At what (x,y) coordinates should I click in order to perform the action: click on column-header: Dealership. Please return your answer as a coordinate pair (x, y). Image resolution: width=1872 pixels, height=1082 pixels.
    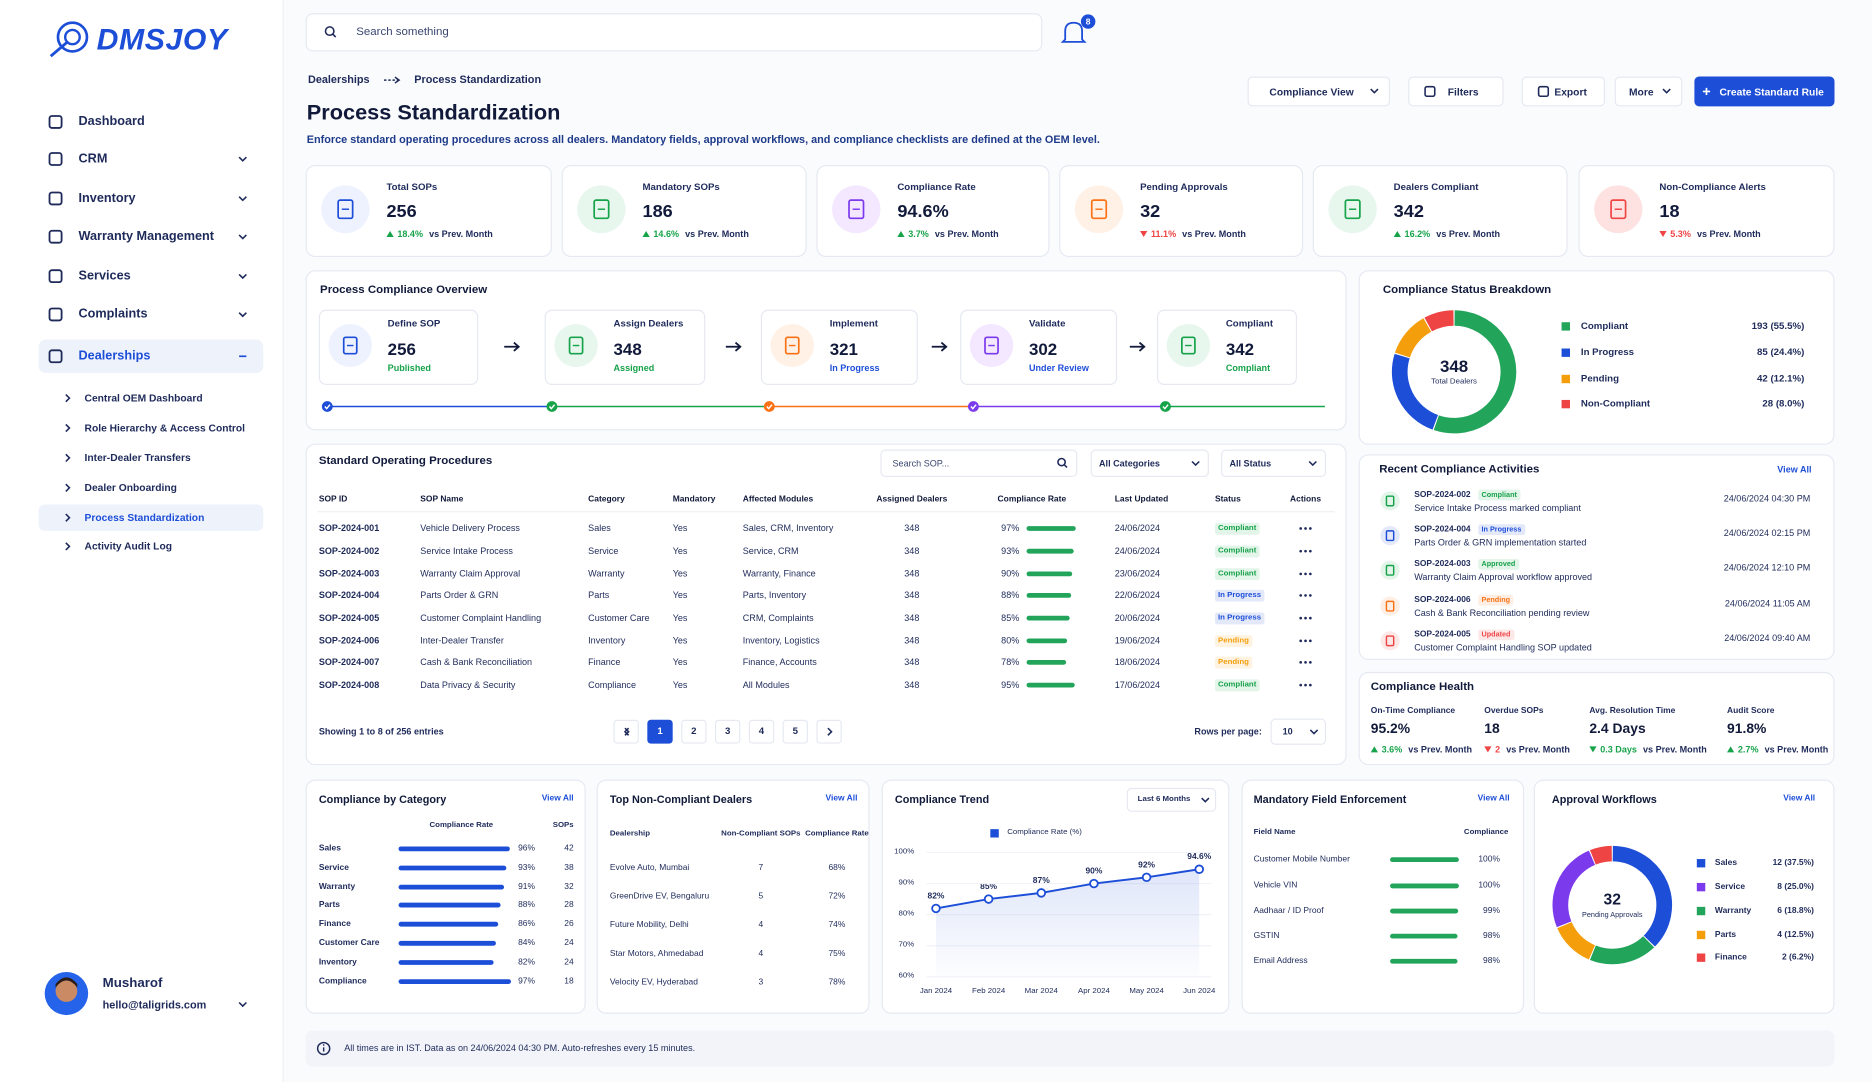
    Looking at the image, I should click on (630, 833).